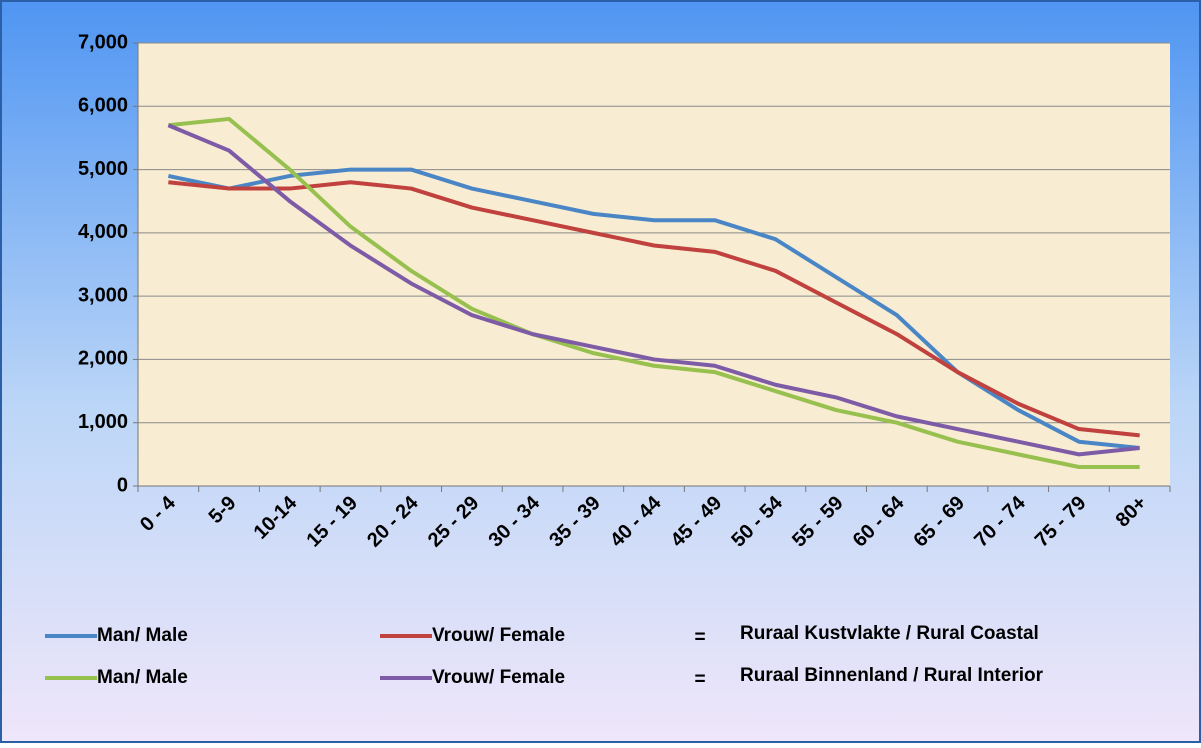  Describe the element at coordinates (103, 295) in the screenshot. I see `y-tick-label: 3,000` at that location.